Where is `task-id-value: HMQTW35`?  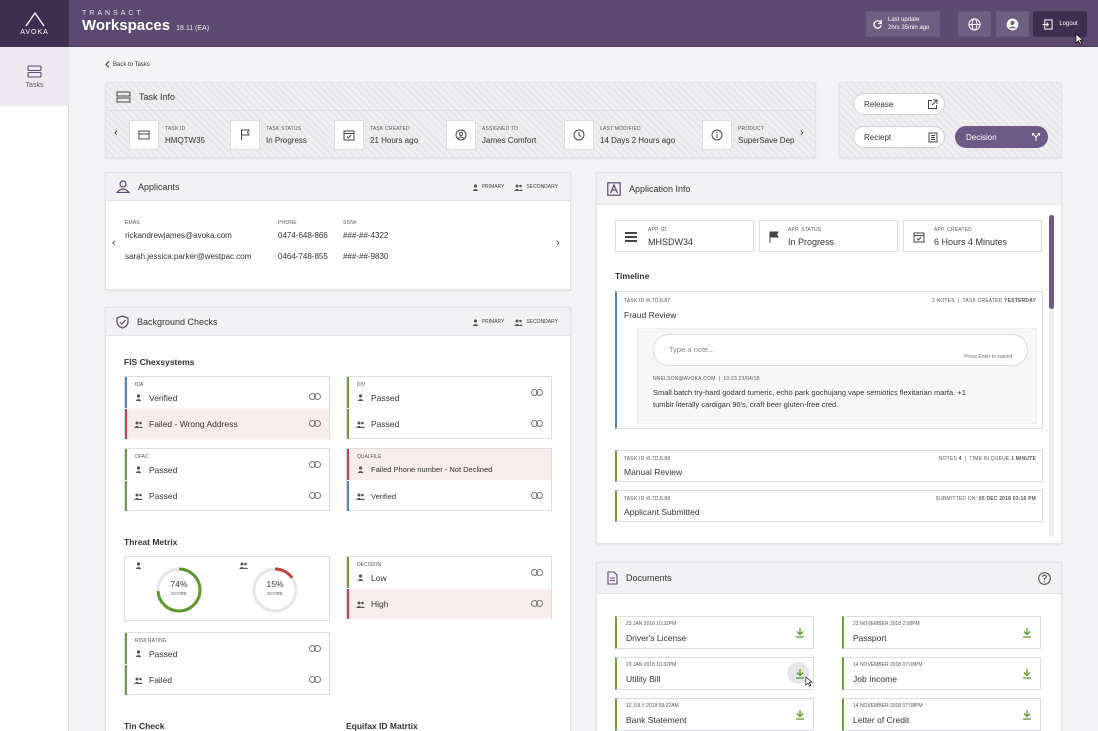
task-id-value: HMQTW35 is located at coordinates (185, 140).